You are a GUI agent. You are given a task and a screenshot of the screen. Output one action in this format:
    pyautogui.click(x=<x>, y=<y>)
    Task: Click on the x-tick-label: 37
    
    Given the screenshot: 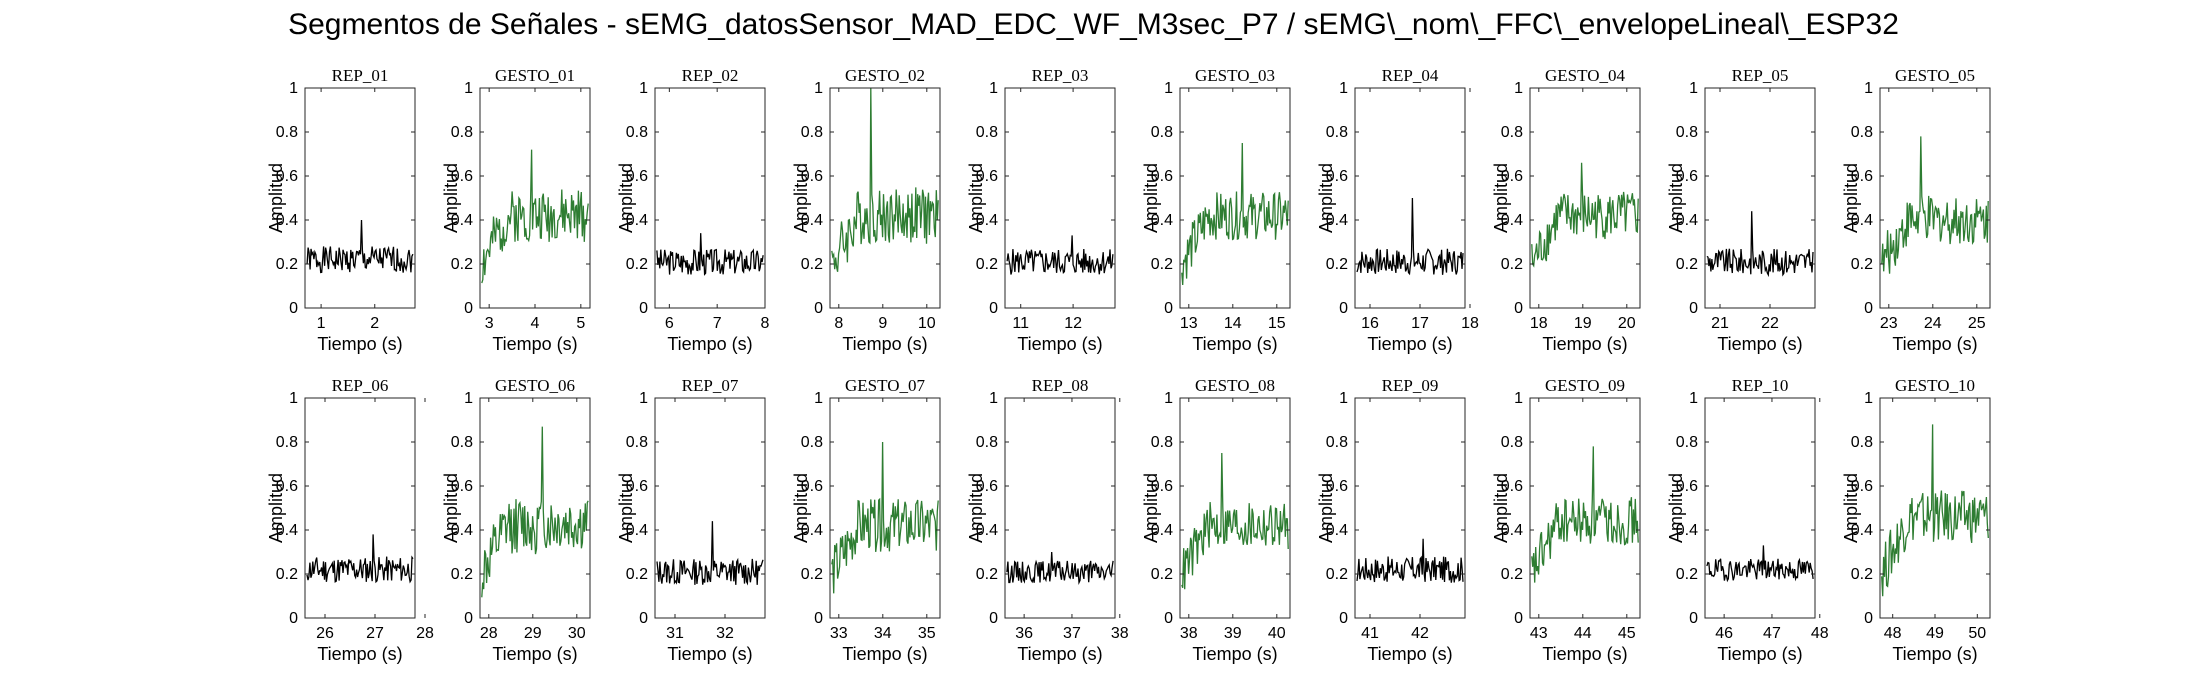 What is the action you would take?
    pyautogui.click(x=1072, y=633)
    